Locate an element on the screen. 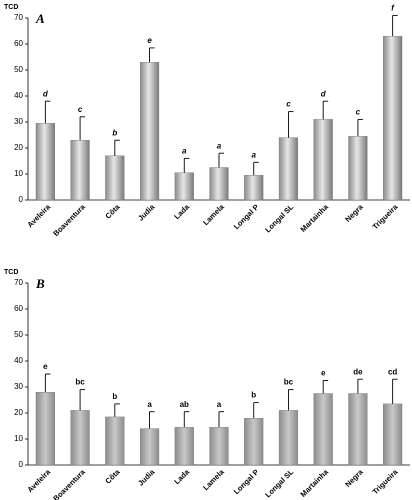 This screenshot has height=500, width=412. significance-letter: ab is located at coordinates (184, 404).